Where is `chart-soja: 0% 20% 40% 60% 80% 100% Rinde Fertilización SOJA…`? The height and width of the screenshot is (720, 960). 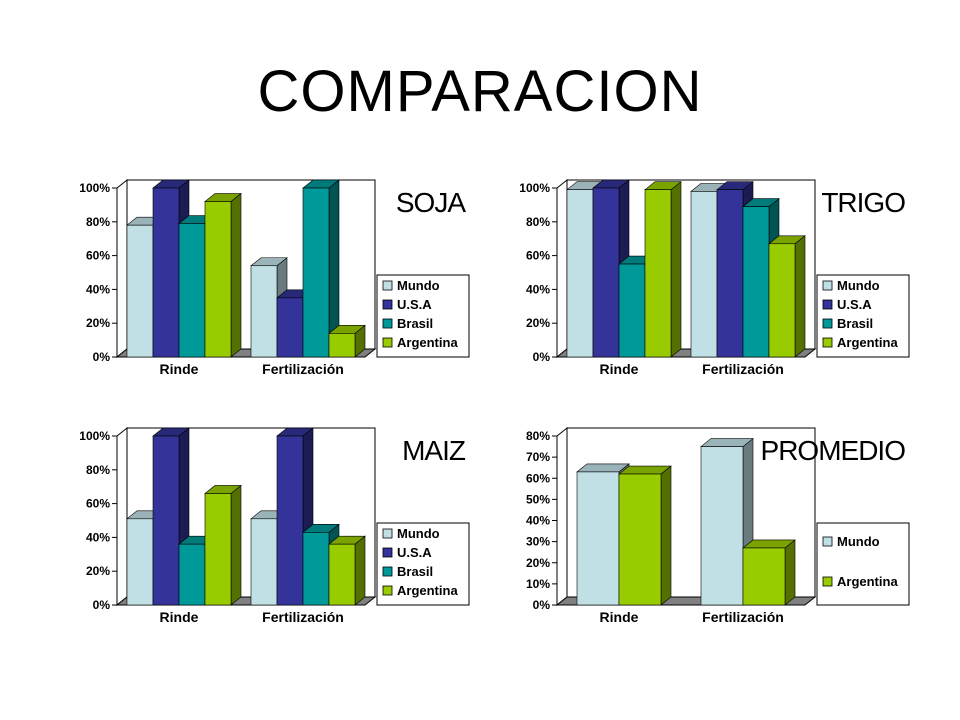 chart-soja: 0% 20% 40% 60% 80% 100% Rinde Fertilización SOJA… is located at coordinates (265, 275).